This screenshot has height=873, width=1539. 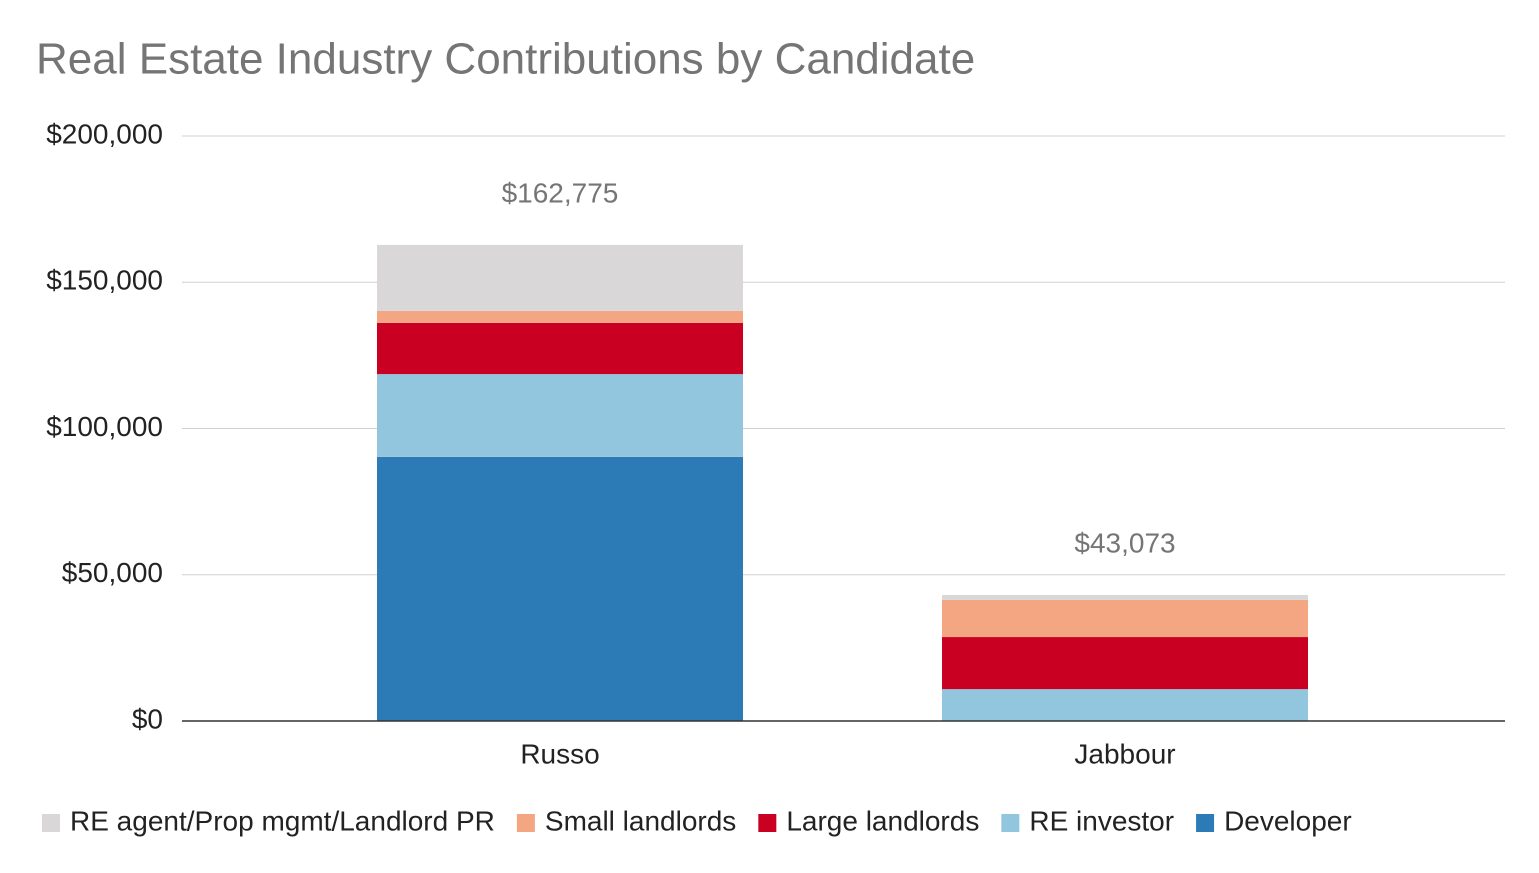 What do you see at coordinates (282, 820) in the screenshot?
I see `legend-label: RE agent/Prop mgmt/Landlord PR` at bounding box center [282, 820].